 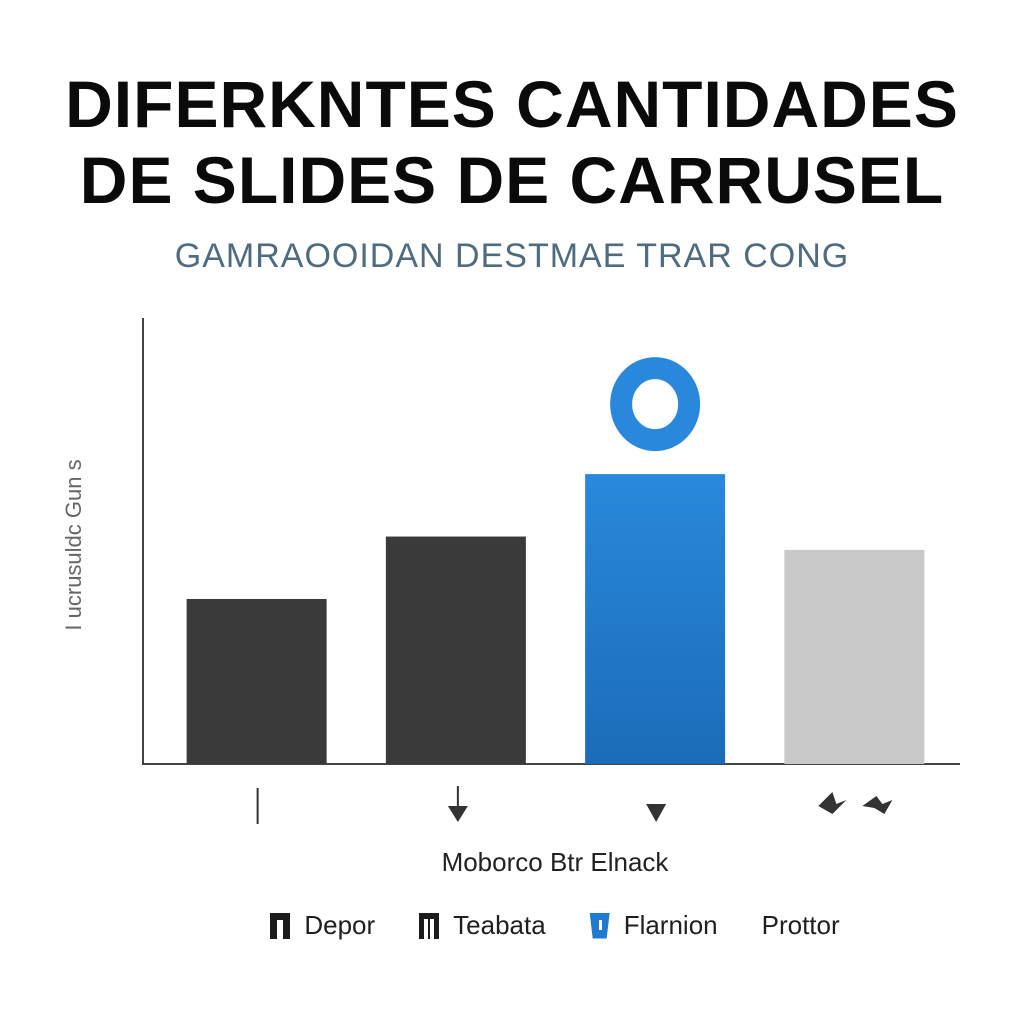 What do you see at coordinates (655, 404) in the screenshot?
I see `highlight-ring-marker` at bounding box center [655, 404].